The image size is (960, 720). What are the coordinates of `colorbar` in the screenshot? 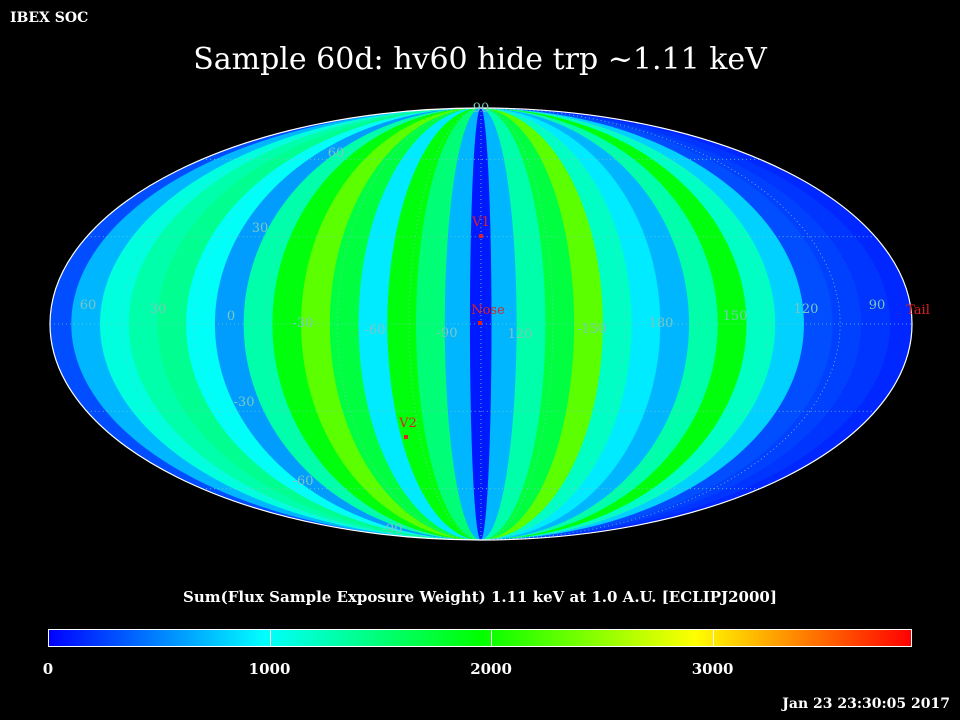 It's located at (480, 638).